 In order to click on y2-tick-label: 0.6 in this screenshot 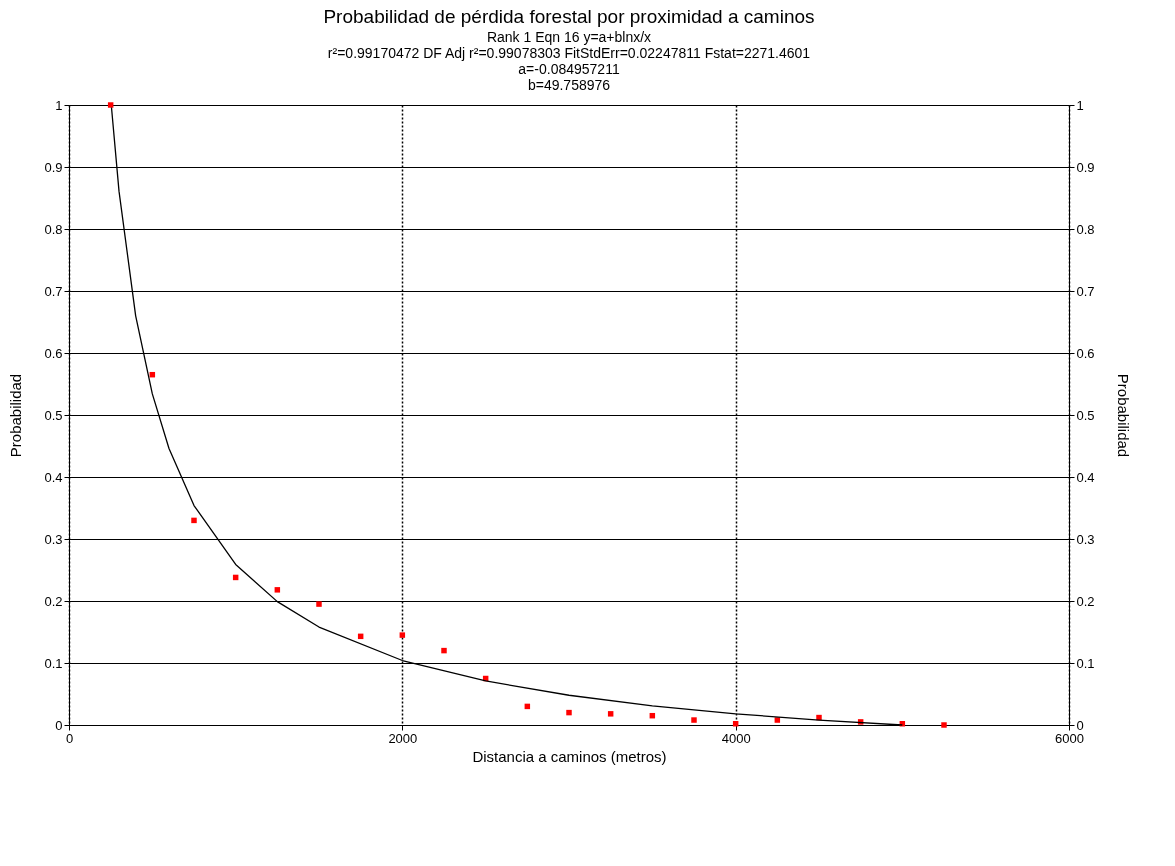, I will do `click(1085, 353)`.